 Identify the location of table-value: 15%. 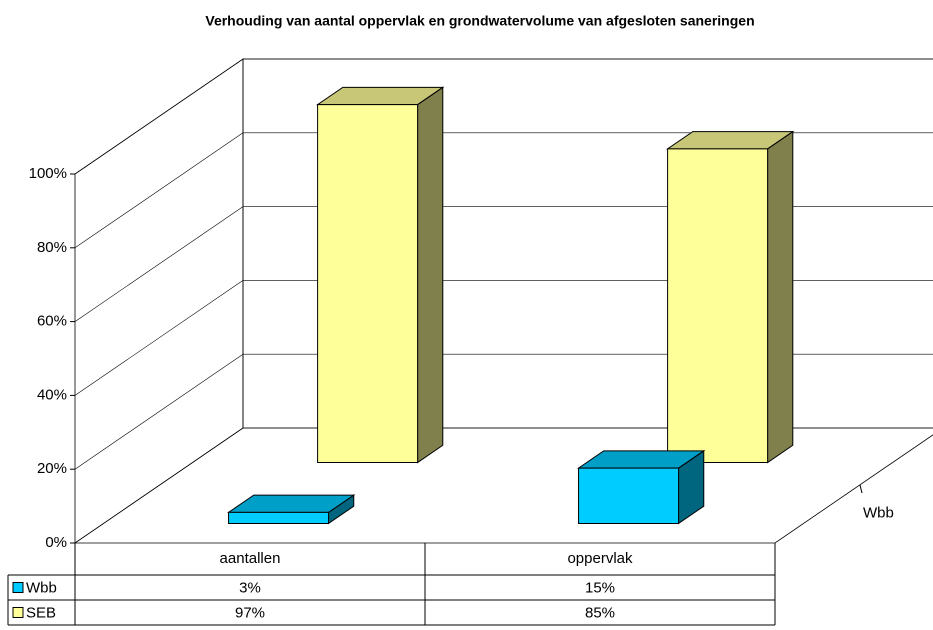
(600, 587).